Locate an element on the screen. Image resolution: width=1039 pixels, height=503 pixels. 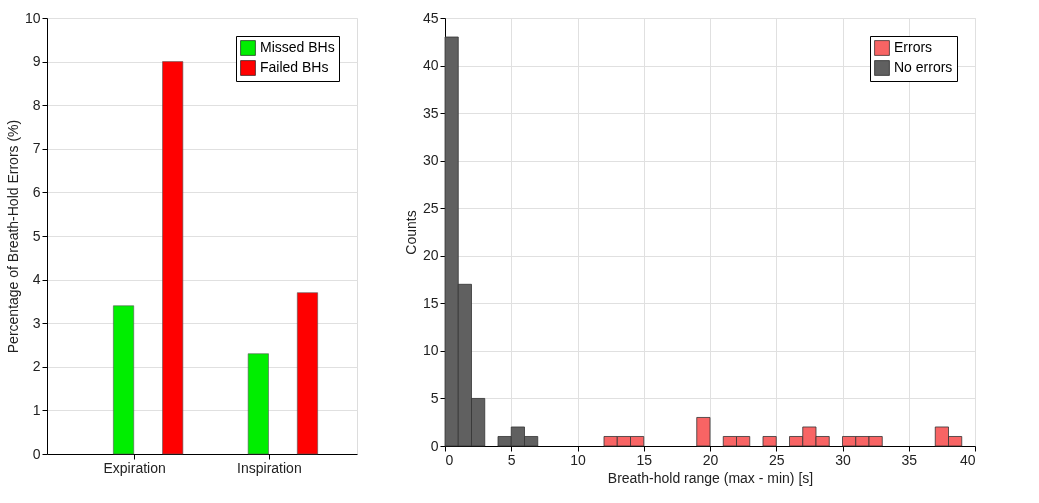
x-tick-label: Inspiration is located at coordinates (269, 467).